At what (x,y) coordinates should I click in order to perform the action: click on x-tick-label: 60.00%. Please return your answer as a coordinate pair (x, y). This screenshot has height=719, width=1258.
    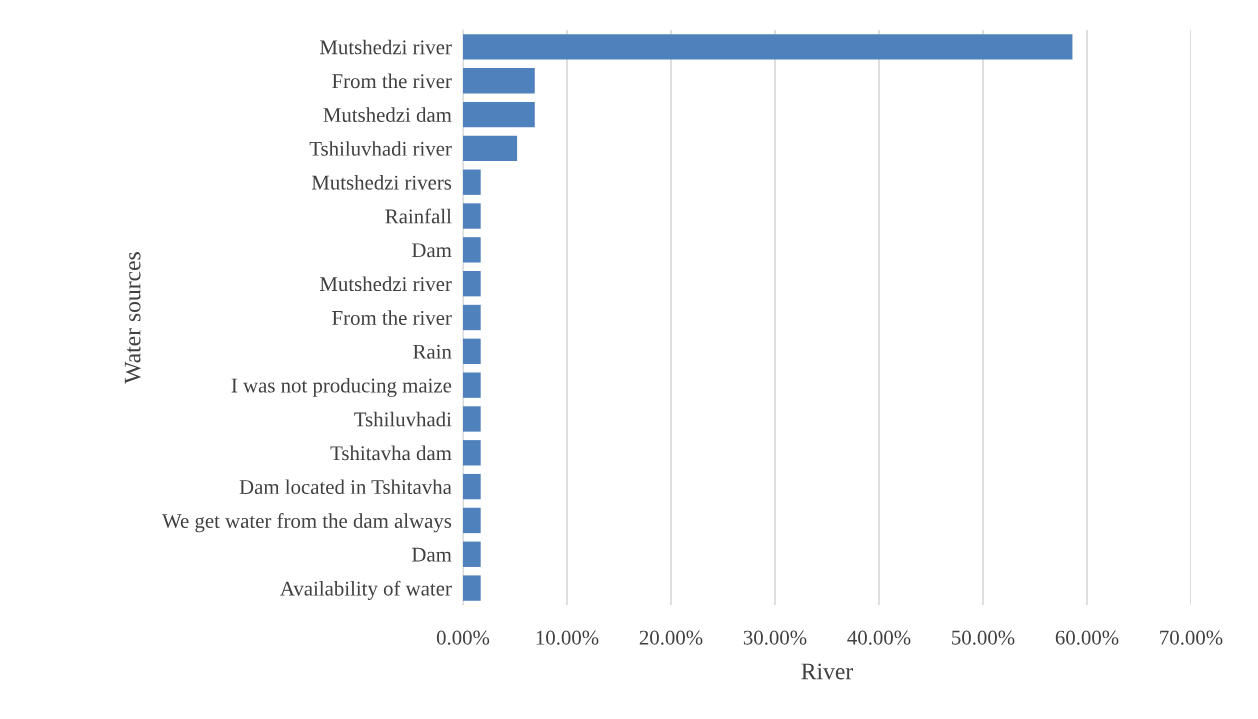
    Looking at the image, I should click on (1087, 637).